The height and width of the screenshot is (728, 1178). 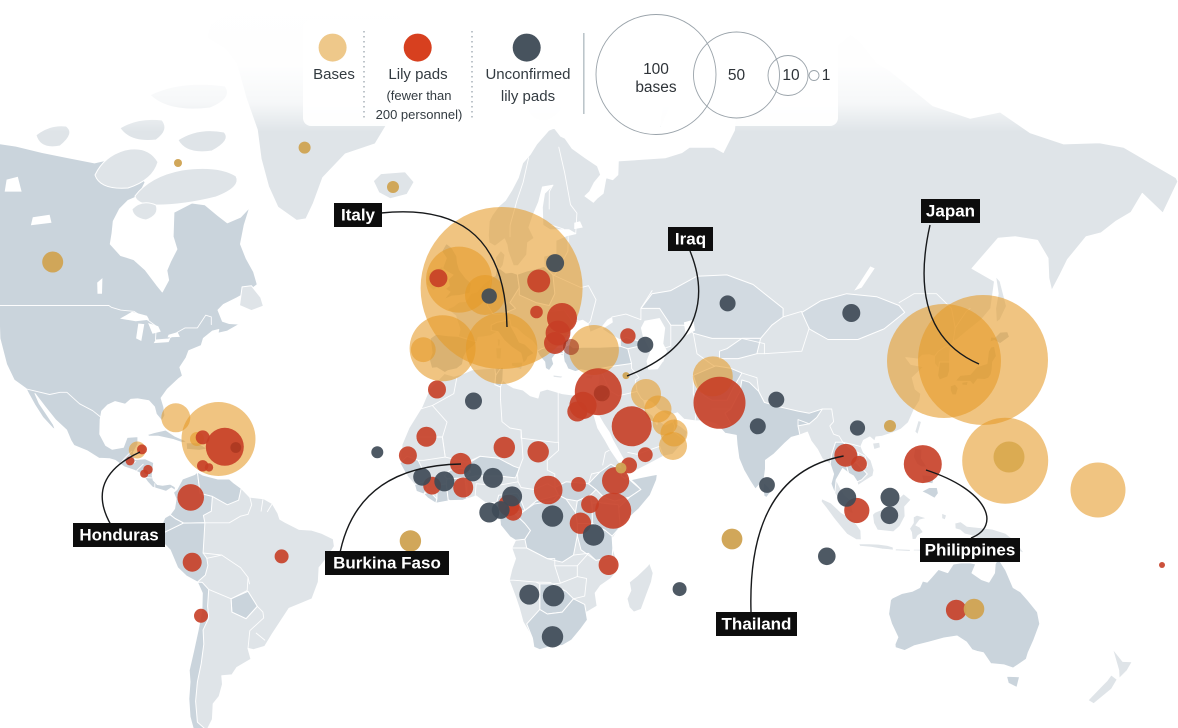 I want to click on svg-text: 100, so click(x=656, y=69).